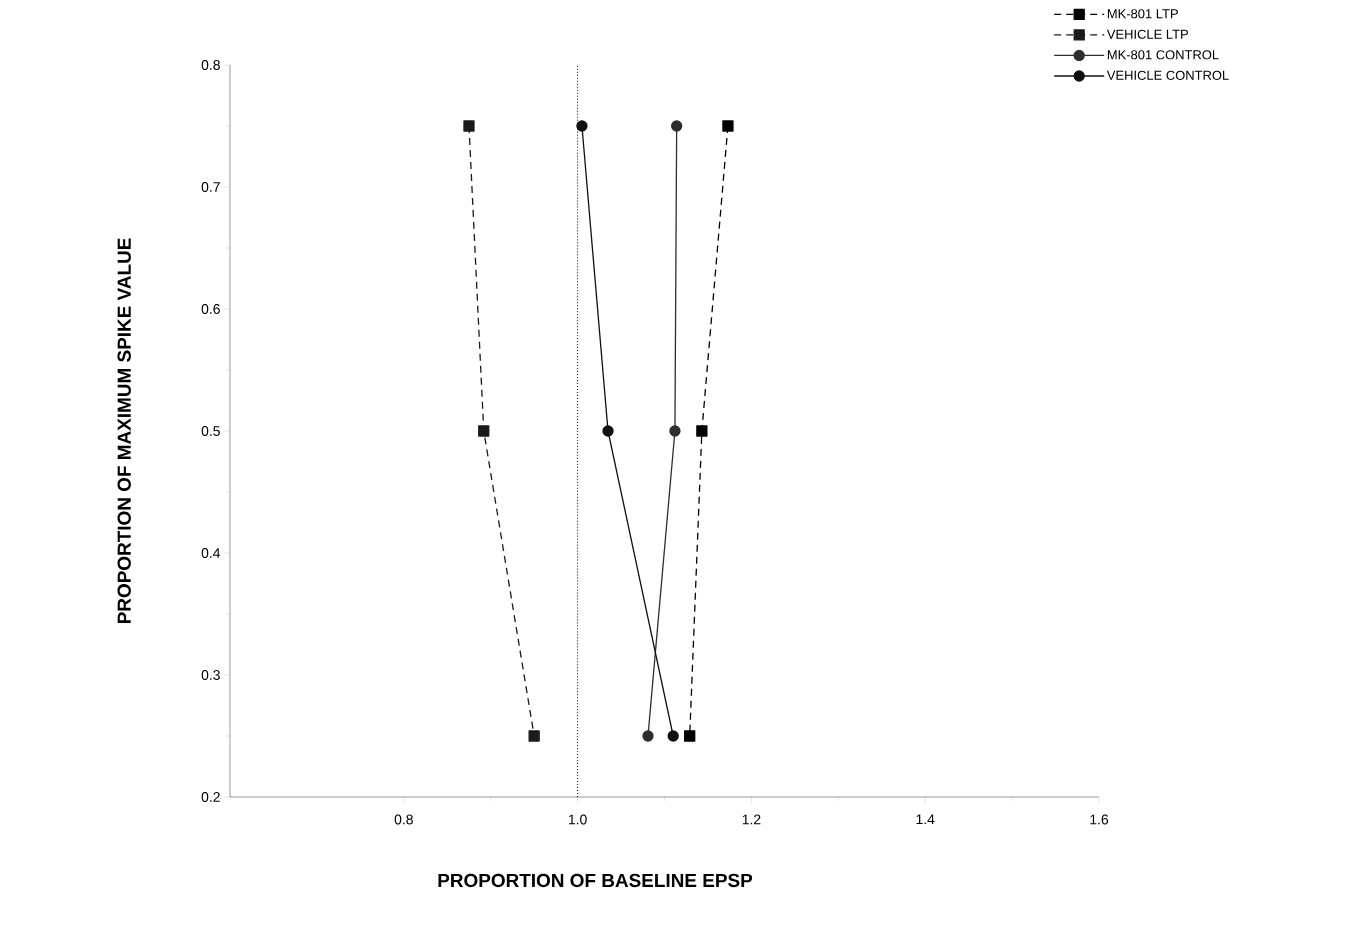 Image resolution: width=1357 pixels, height=945 pixels. Describe the element at coordinates (925, 819) in the screenshot. I see `x-tick-label: 1.4` at that location.